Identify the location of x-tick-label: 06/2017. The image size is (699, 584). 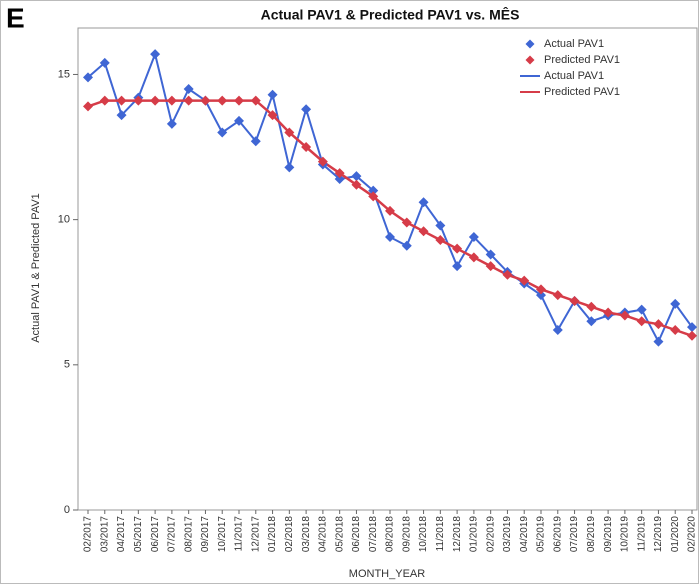
(155, 534).